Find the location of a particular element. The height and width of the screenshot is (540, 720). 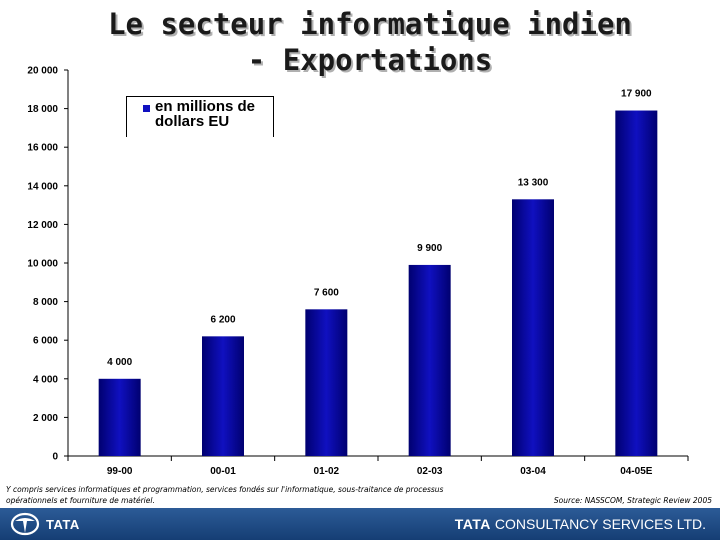

y-tick-label: 10 000 is located at coordinates (42, 264).